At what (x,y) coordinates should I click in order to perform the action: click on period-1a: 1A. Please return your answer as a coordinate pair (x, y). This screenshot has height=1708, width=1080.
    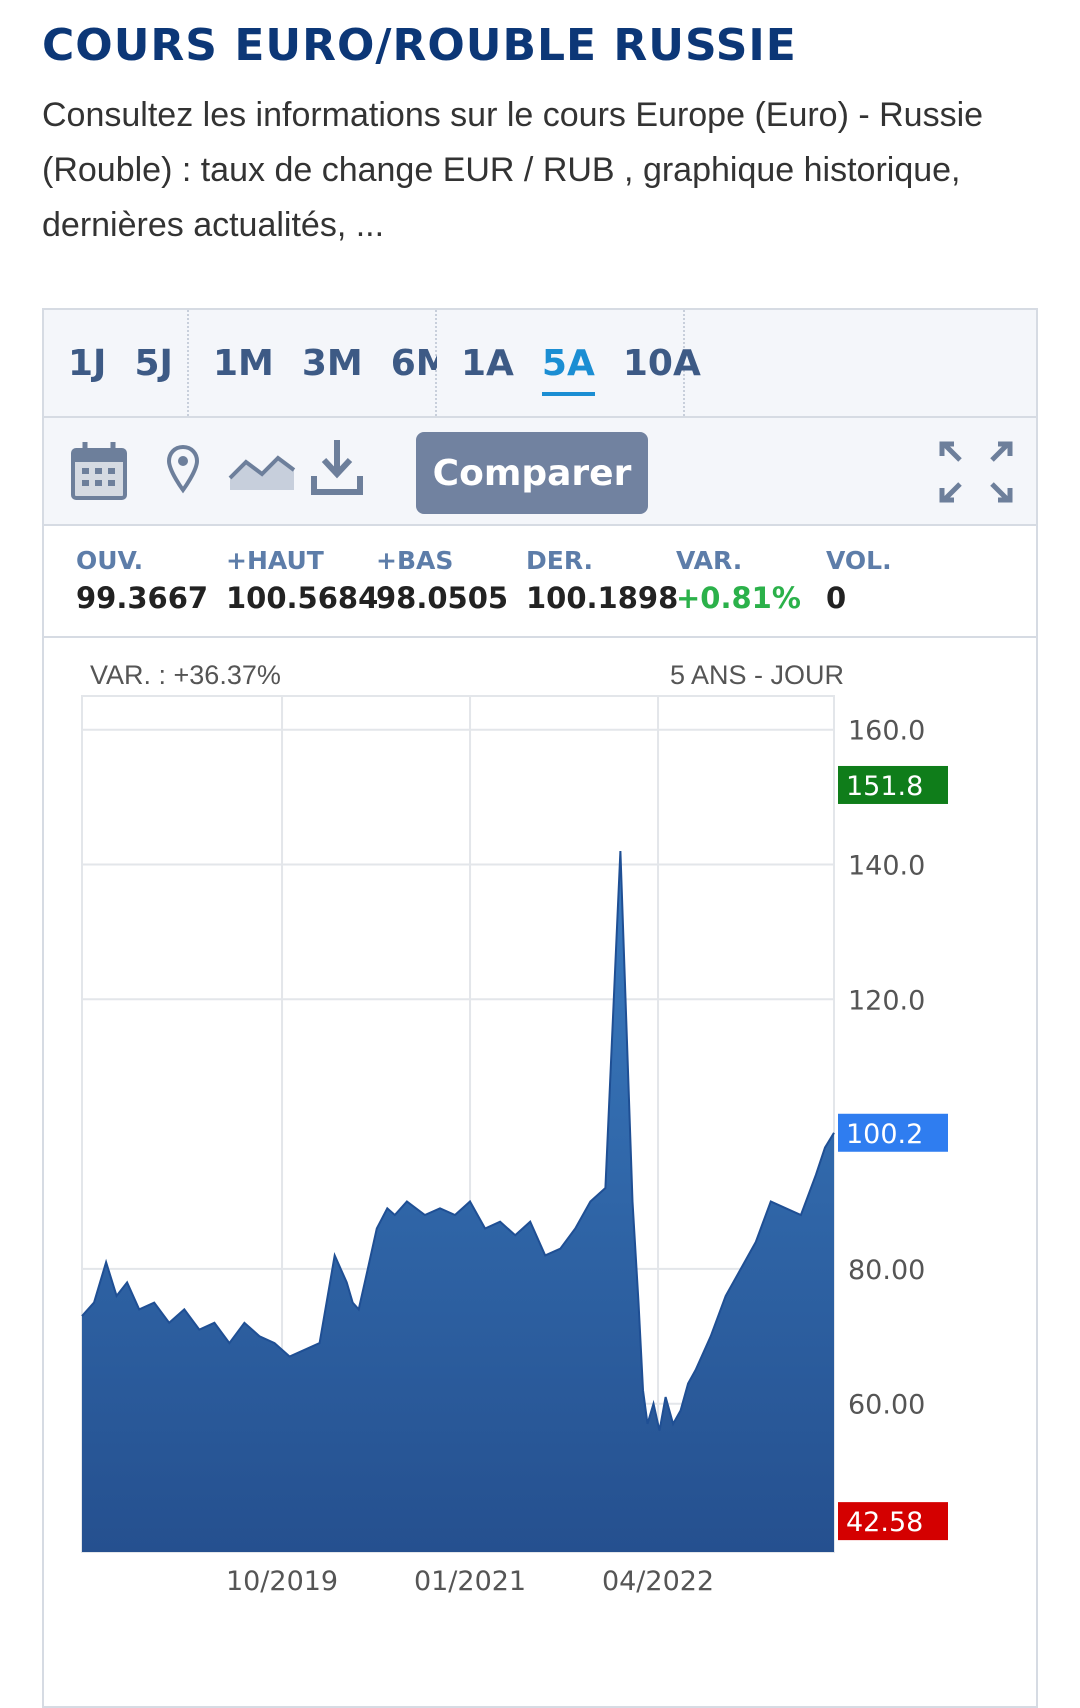
    Looking at the image, I should click on (487, 363).